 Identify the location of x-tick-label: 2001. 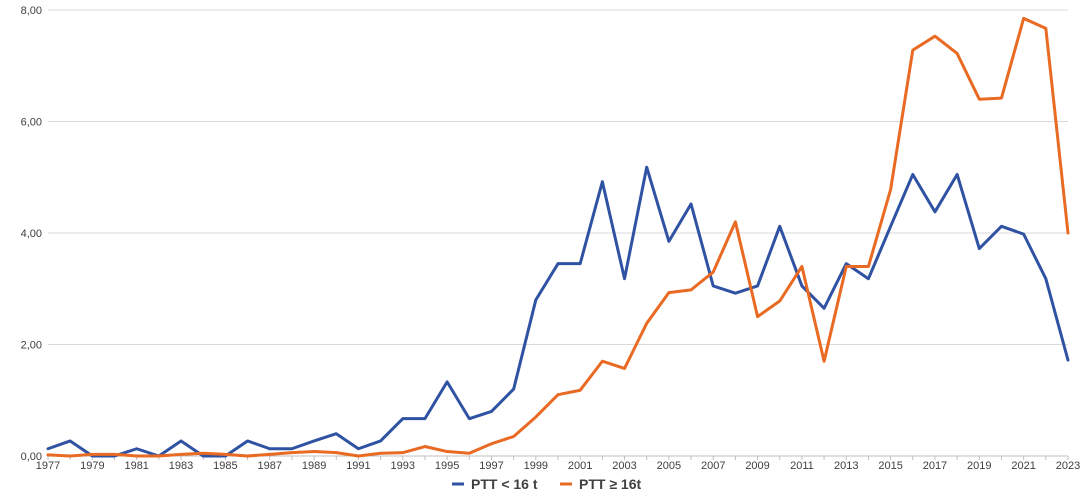
(580, 466).